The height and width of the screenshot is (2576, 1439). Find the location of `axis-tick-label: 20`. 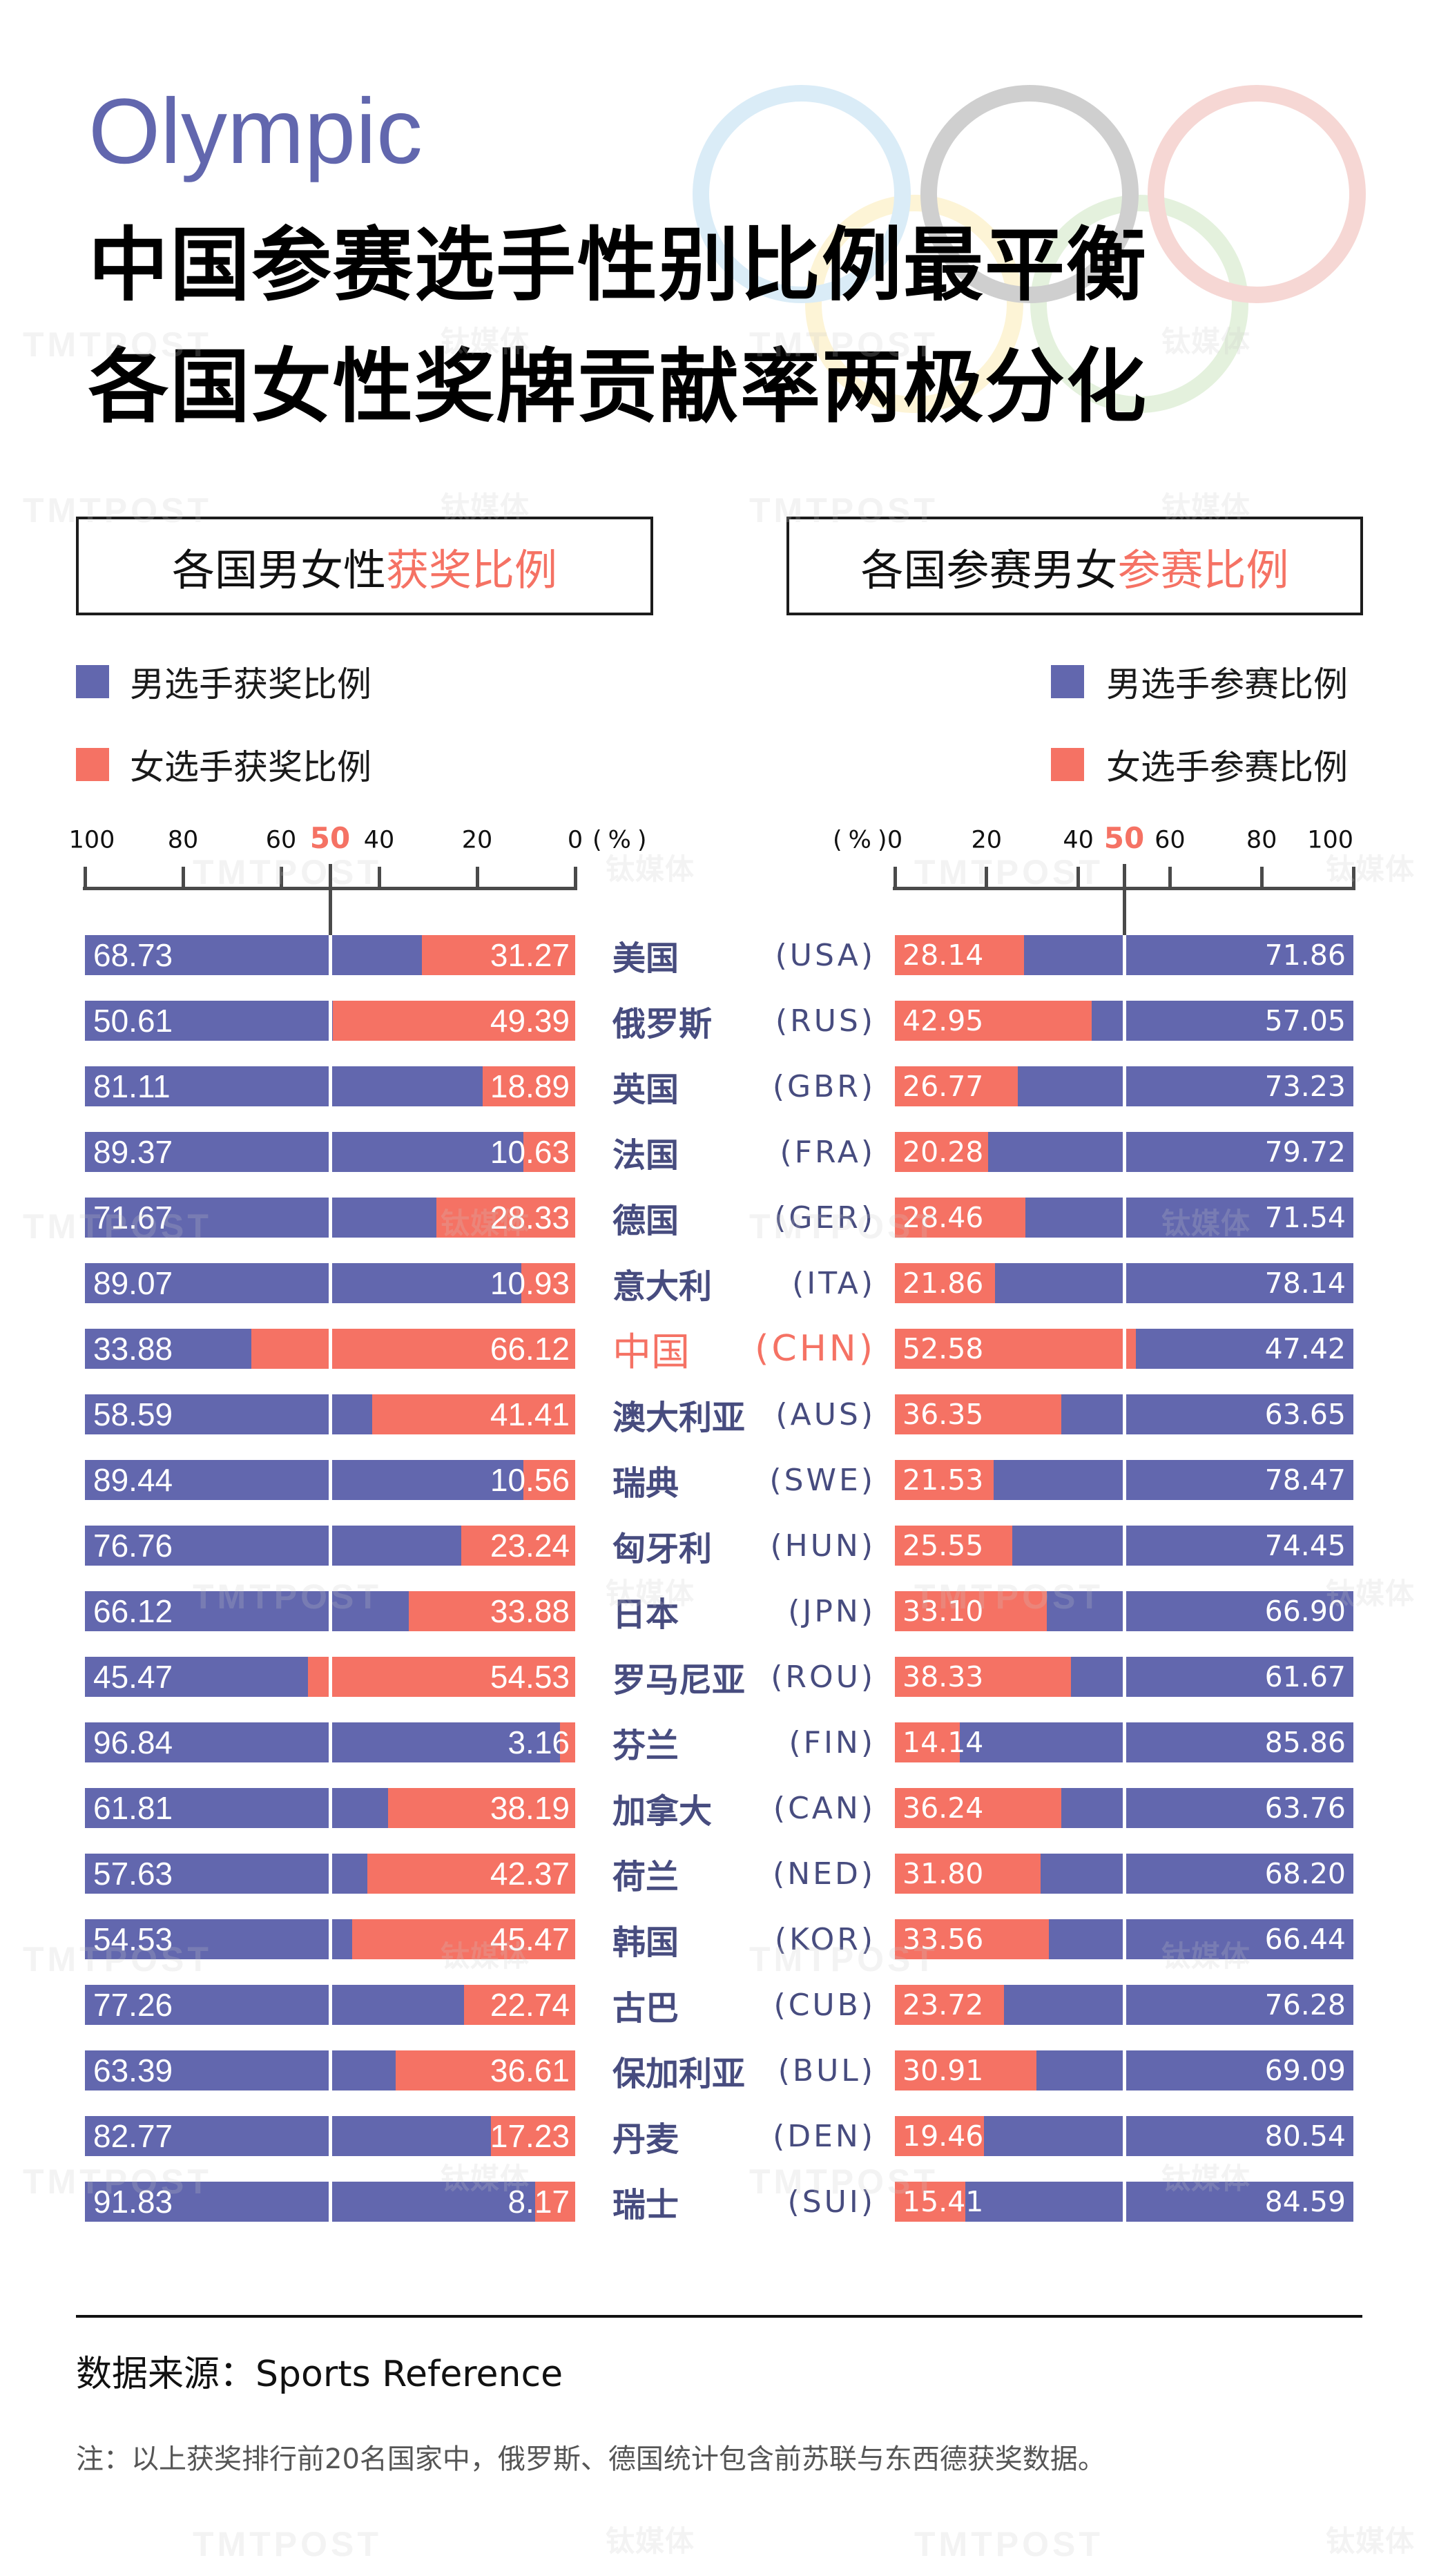

axis-tick-label: 20 is located at coordinates (477, 840).